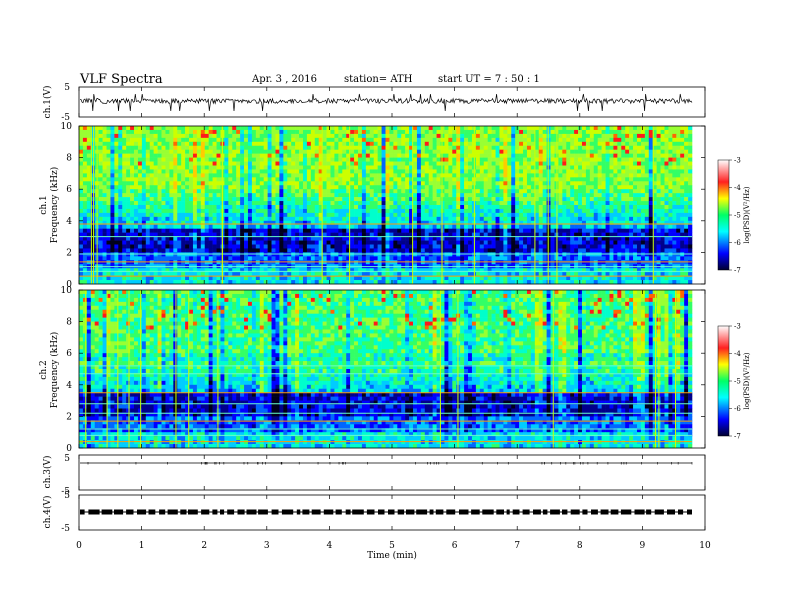 This screenshot has width=792, height=612. I want to click on spec2-ylabel-frequency: Frequency (kHz), so click(54, 370).